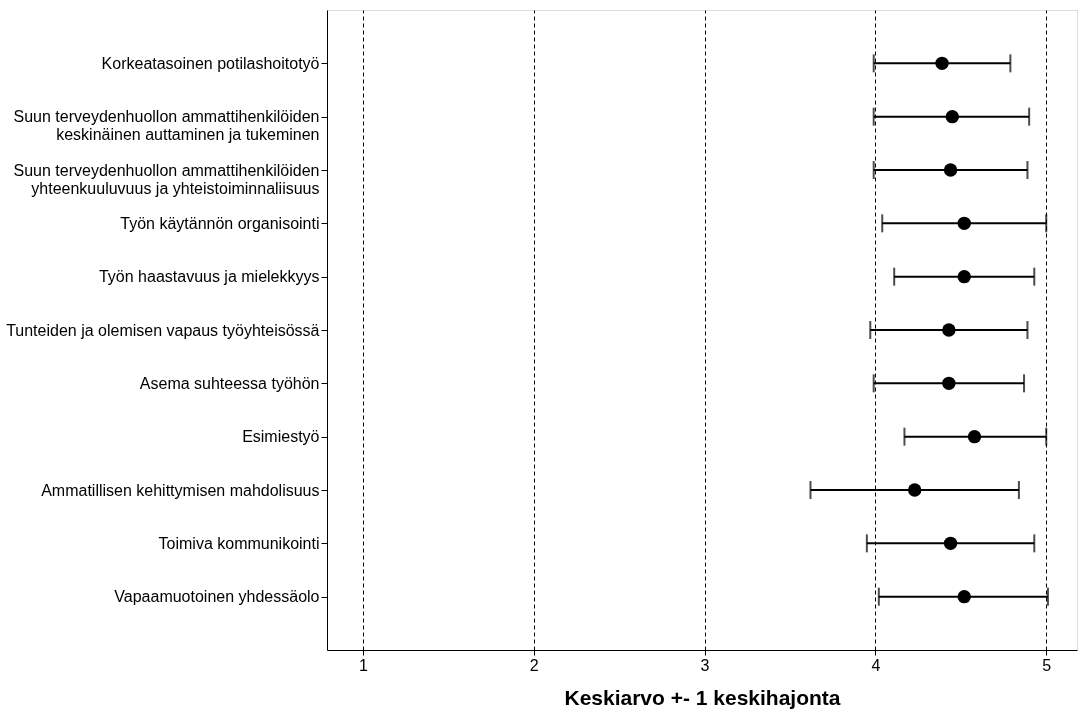 Image resolution: width=1092 pixels, height=720 pixels. I want to click on x-tick-label: 4, so click(876, 665).